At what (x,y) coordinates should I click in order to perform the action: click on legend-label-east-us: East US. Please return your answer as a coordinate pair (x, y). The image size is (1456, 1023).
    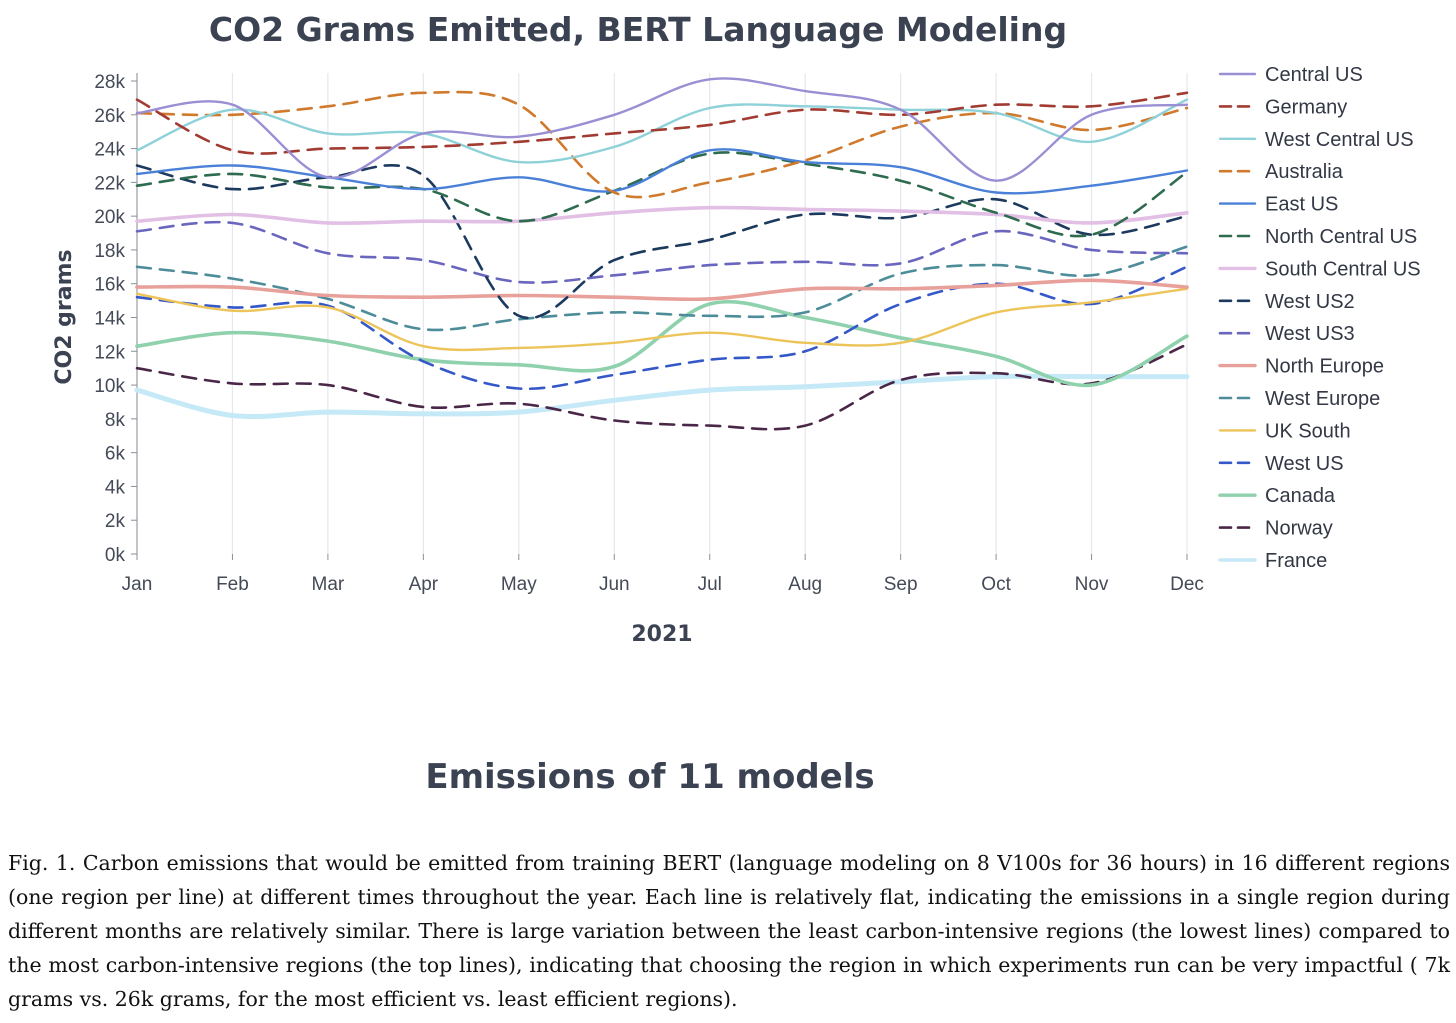
    Looking at the image, I should click on (1301, 205).